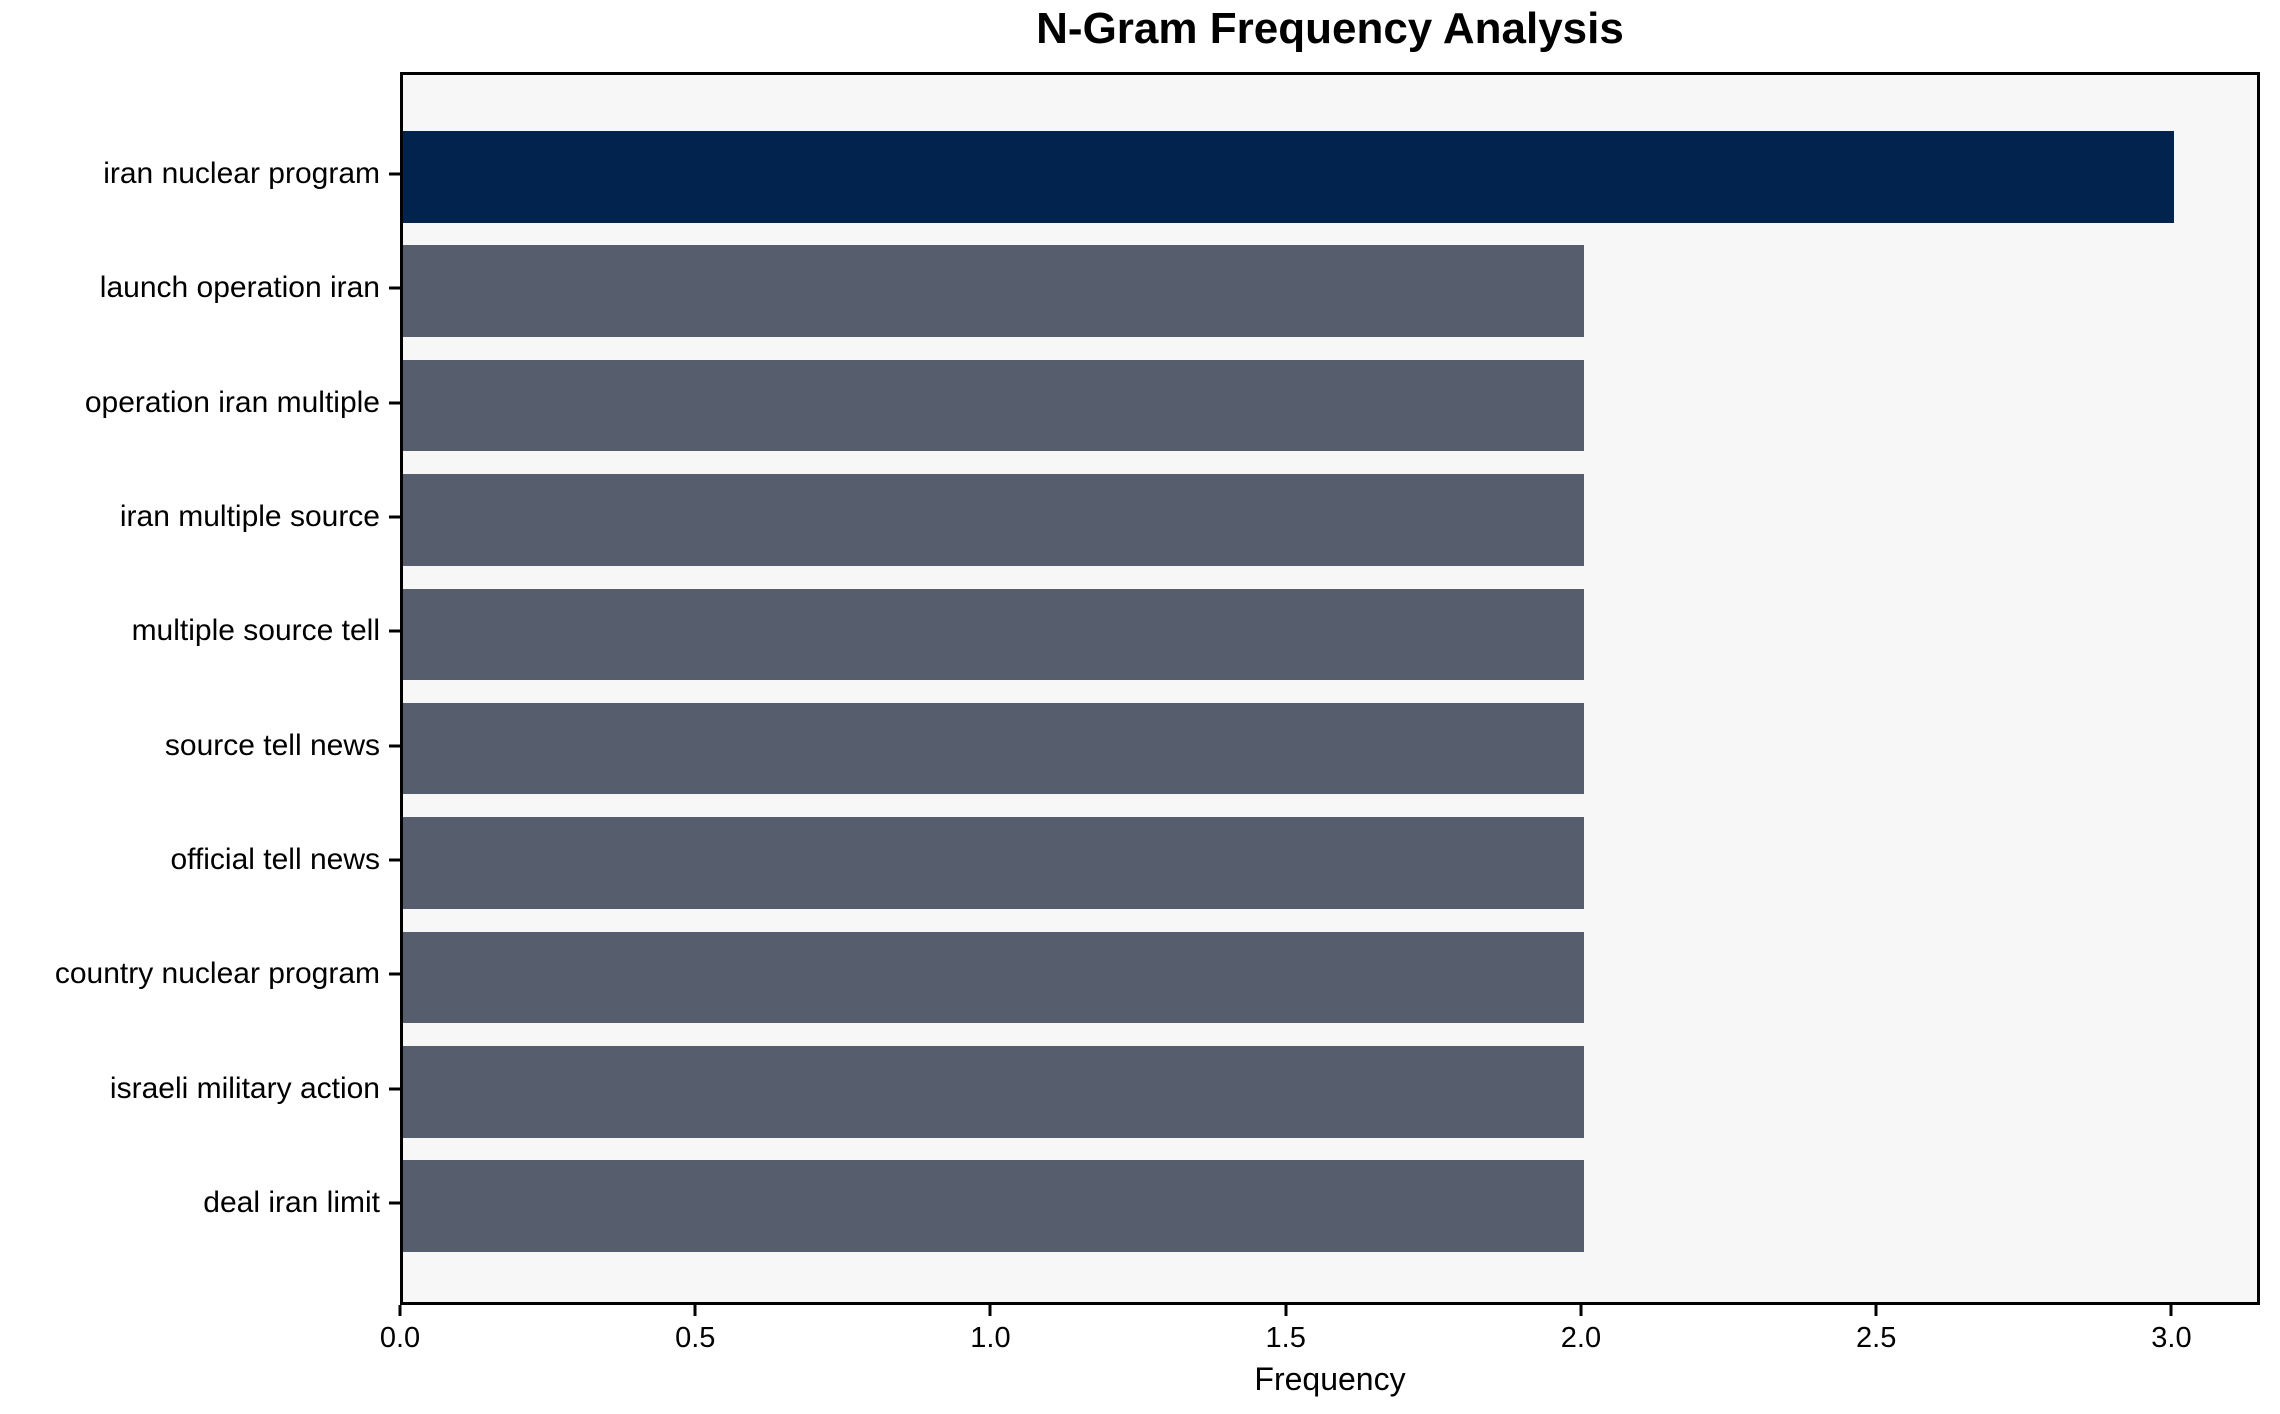 This screenshot has width=2280, height=1414. I want to click on y-tick-label-israeli-military-action: israeli military action, so click(244, 1088).